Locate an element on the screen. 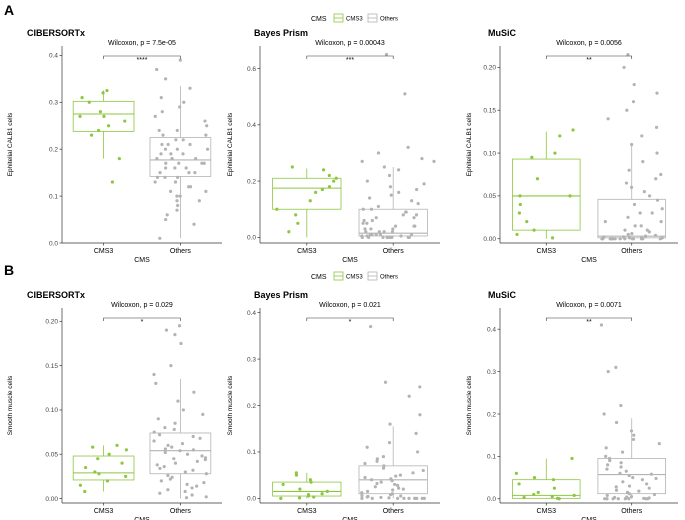  panel-letter-b: B is located at coordinates (9, 270).